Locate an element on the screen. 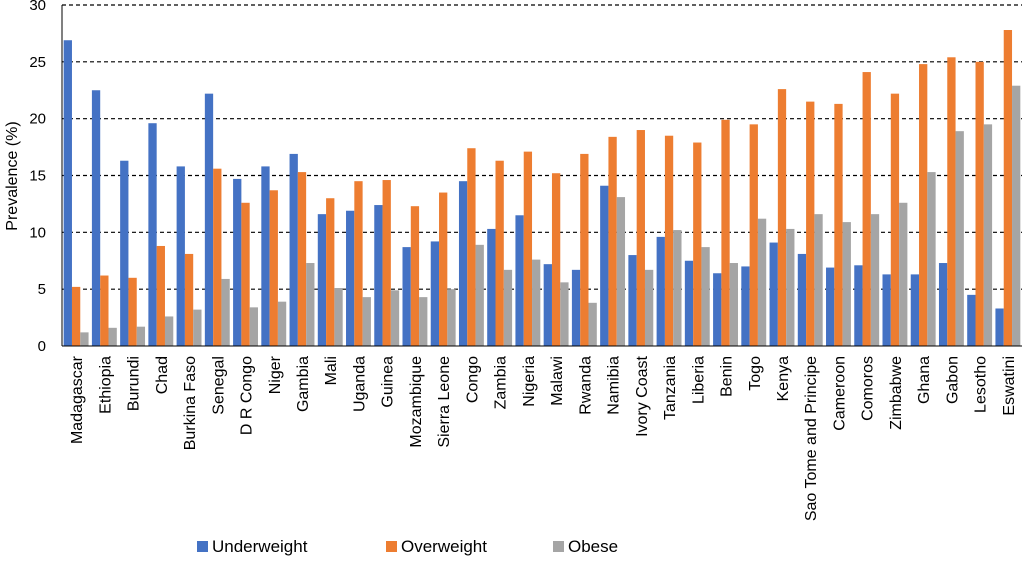 Image resolution: width=1024 pixels, height=573 pixels. x-category-label: Togo is located at coordinates (755, 373).